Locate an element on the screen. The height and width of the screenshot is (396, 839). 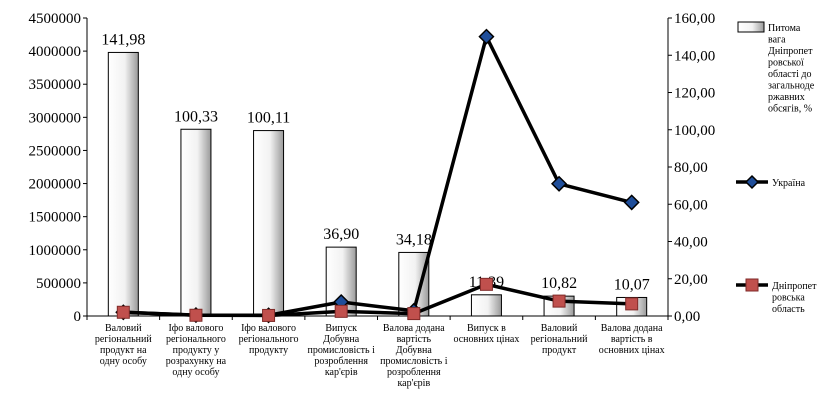
bar-data-label: 34,18 is located at coordinates (414, 239).